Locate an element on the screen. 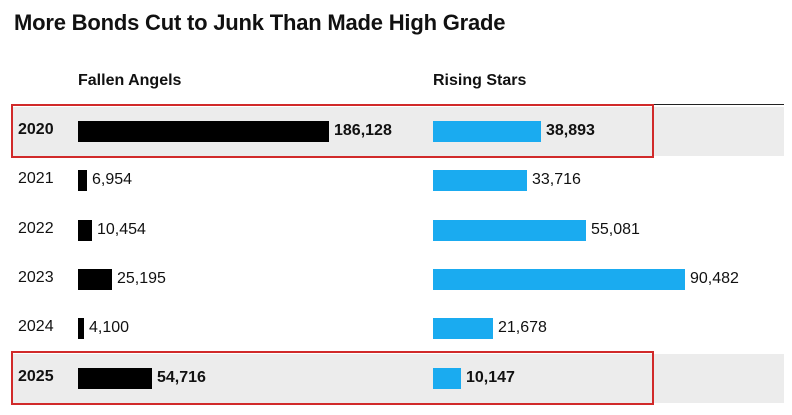 The width and height of the screenshot is (792, 415). year-label: 2022 is located at coordinates (36, 228).